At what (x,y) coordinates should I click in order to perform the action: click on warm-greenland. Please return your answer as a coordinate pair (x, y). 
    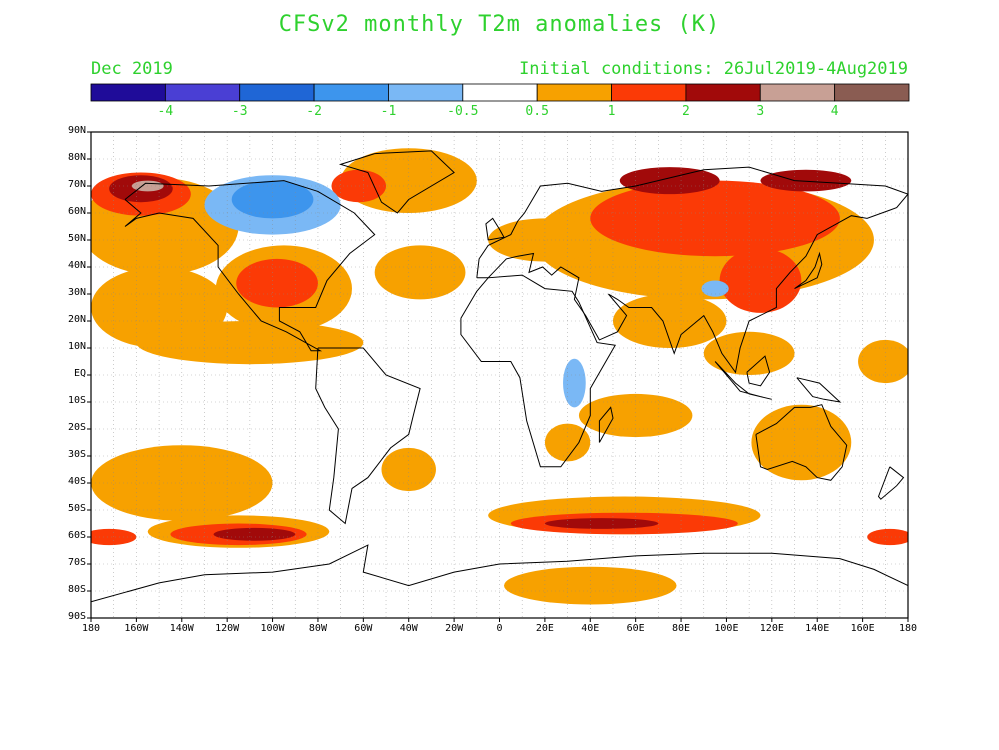
    Looking at the image, I should click on (359, 186).